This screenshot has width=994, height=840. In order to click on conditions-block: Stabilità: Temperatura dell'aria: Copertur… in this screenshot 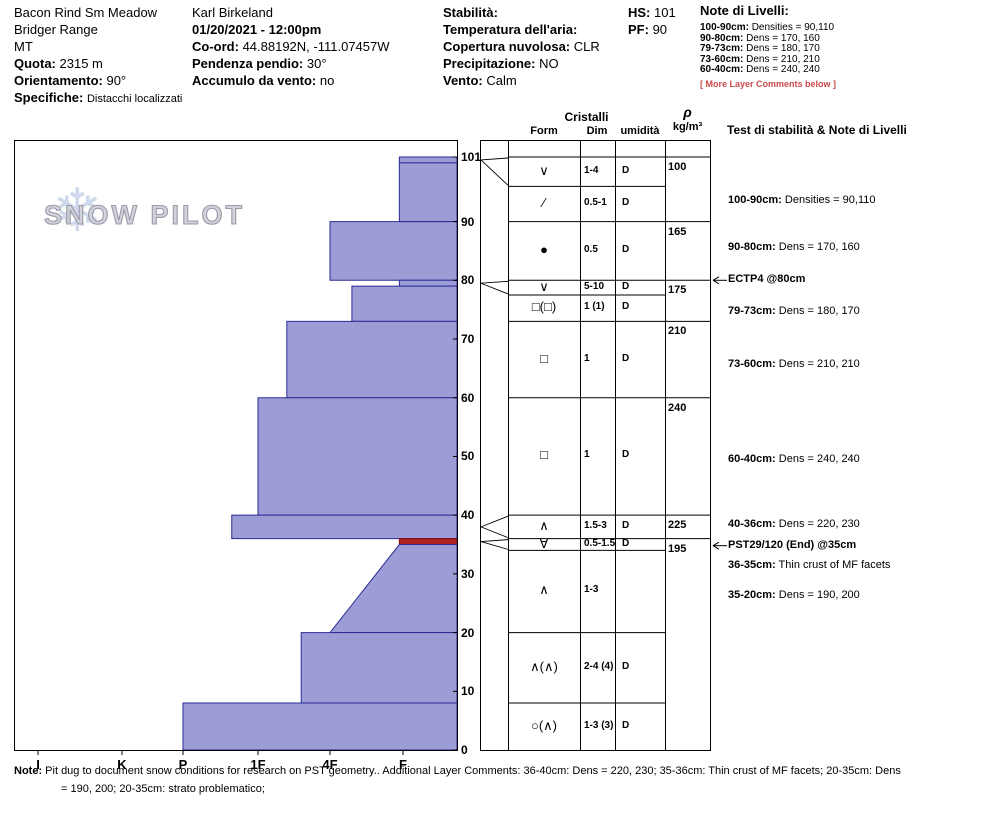, I will do `click(521, 46)`.